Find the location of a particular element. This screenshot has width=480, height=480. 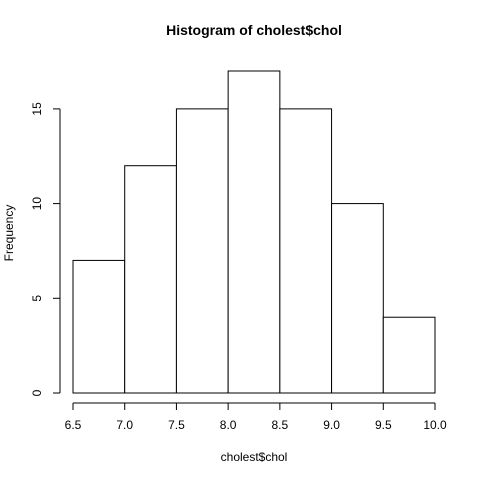

x-tick-label-1: 7.0 is located at coordinates (124, 425).